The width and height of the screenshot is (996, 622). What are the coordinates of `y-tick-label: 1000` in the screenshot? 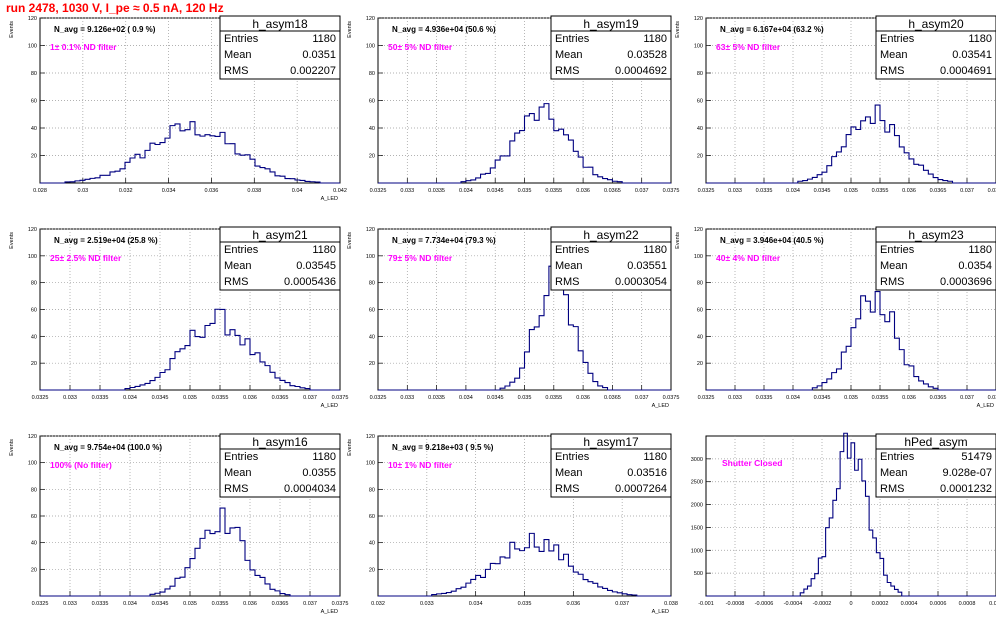 It's located at (697, 551).